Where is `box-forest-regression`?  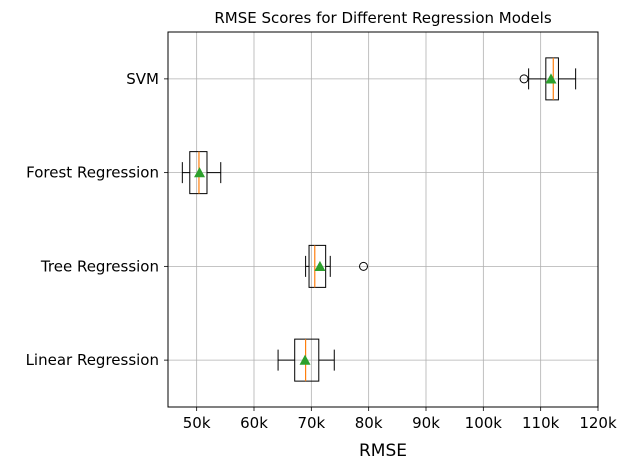
box-forest-regression is located at coordinates (201, 173).